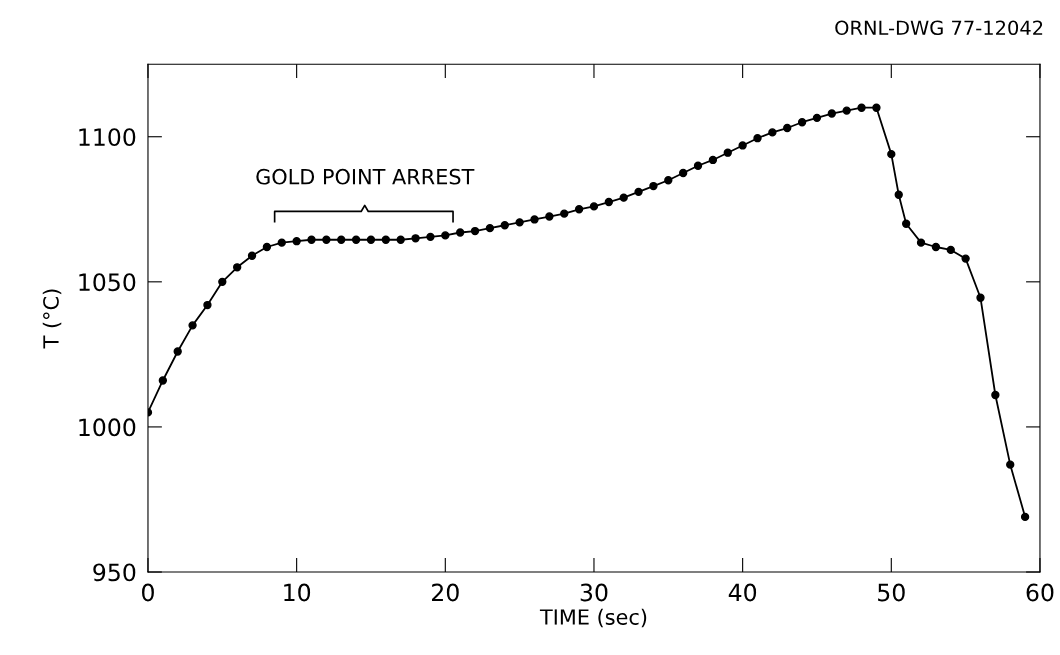 The width and height of the screenshot is (1060, 655). Describe the element at coordinates (148, 592) in the screenshot. I see `x-tick-label: 0` at that location.